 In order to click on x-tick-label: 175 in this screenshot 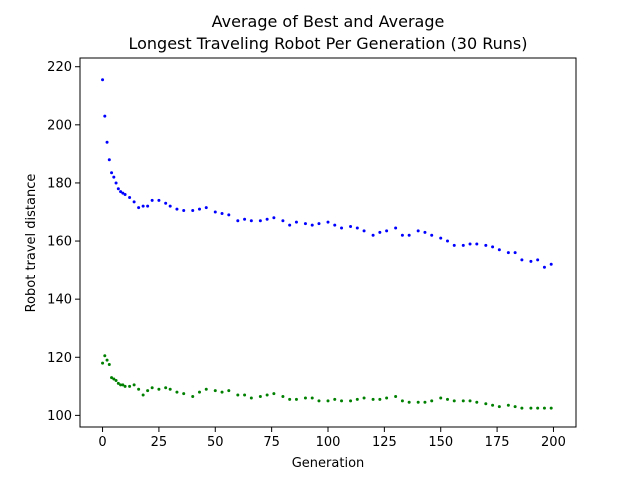, I will do `click(497, 442)`.